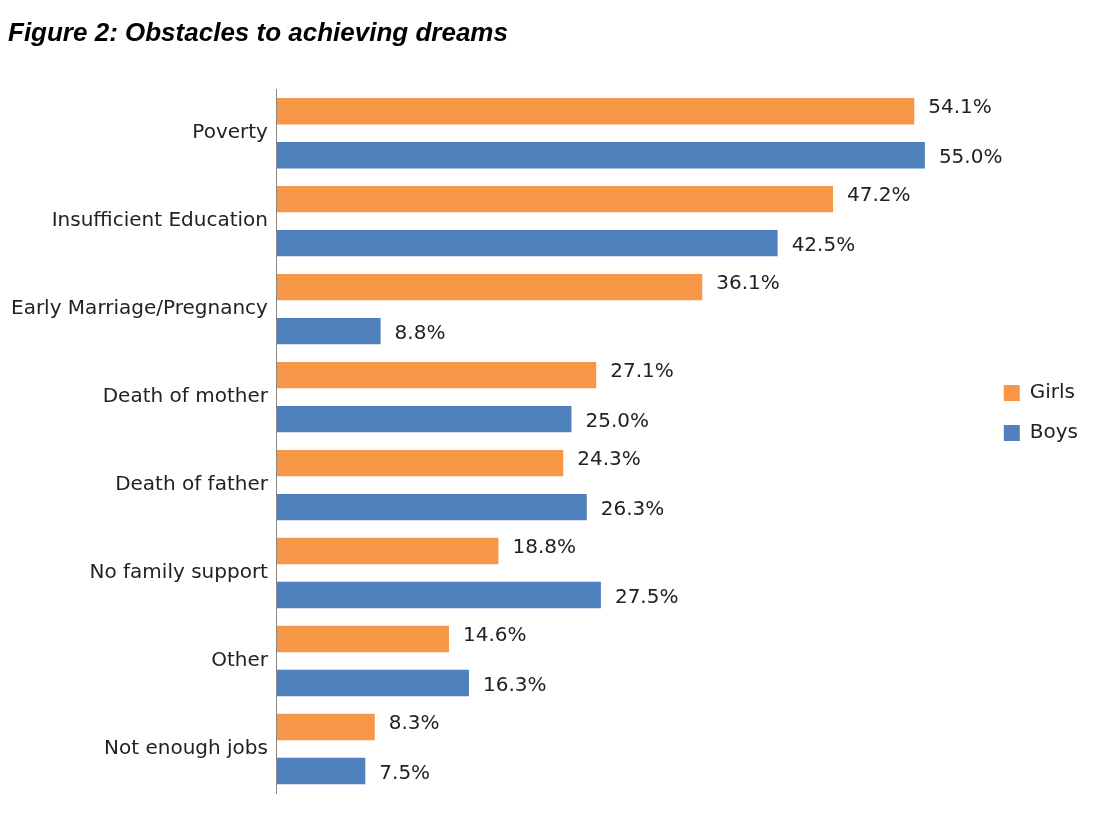 This screenshot has width=1119, height=821. I want to click on data-label: 27.1%, so click(642, 370).